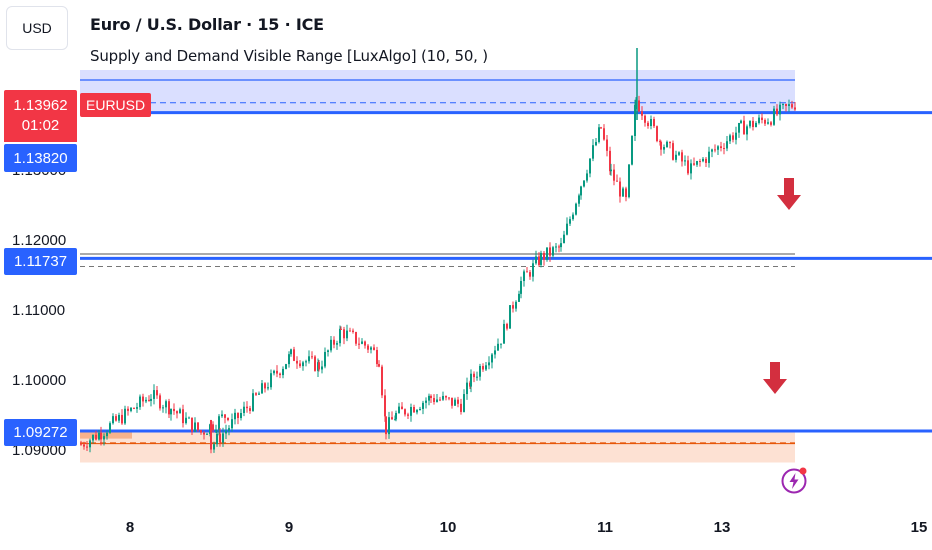  Describe the element at coordinates (448, 527) in the screenshot. I see `x-tick-label: 10` at that location.